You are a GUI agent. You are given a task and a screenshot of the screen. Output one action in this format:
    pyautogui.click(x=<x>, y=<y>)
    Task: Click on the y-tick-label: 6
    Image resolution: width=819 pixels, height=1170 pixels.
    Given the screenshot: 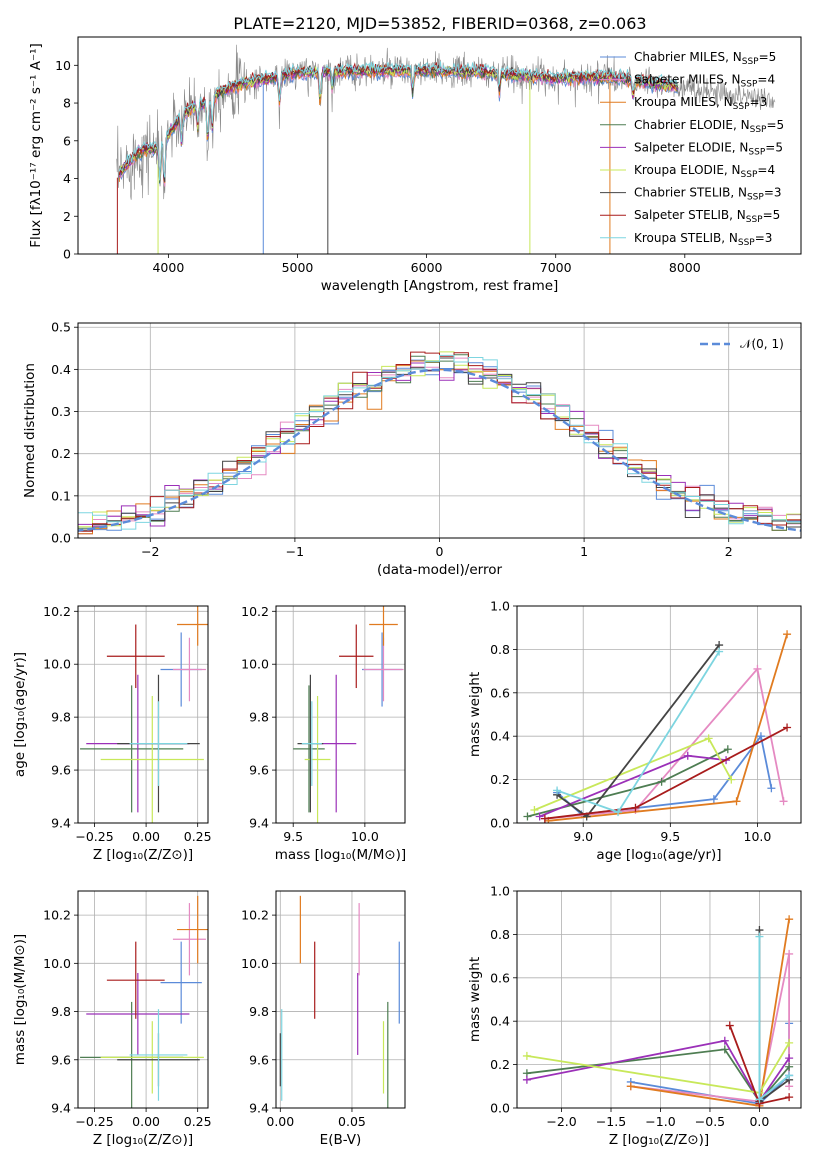 What is the action you would take?
    pyautogui.click(x=67, y=140)
    